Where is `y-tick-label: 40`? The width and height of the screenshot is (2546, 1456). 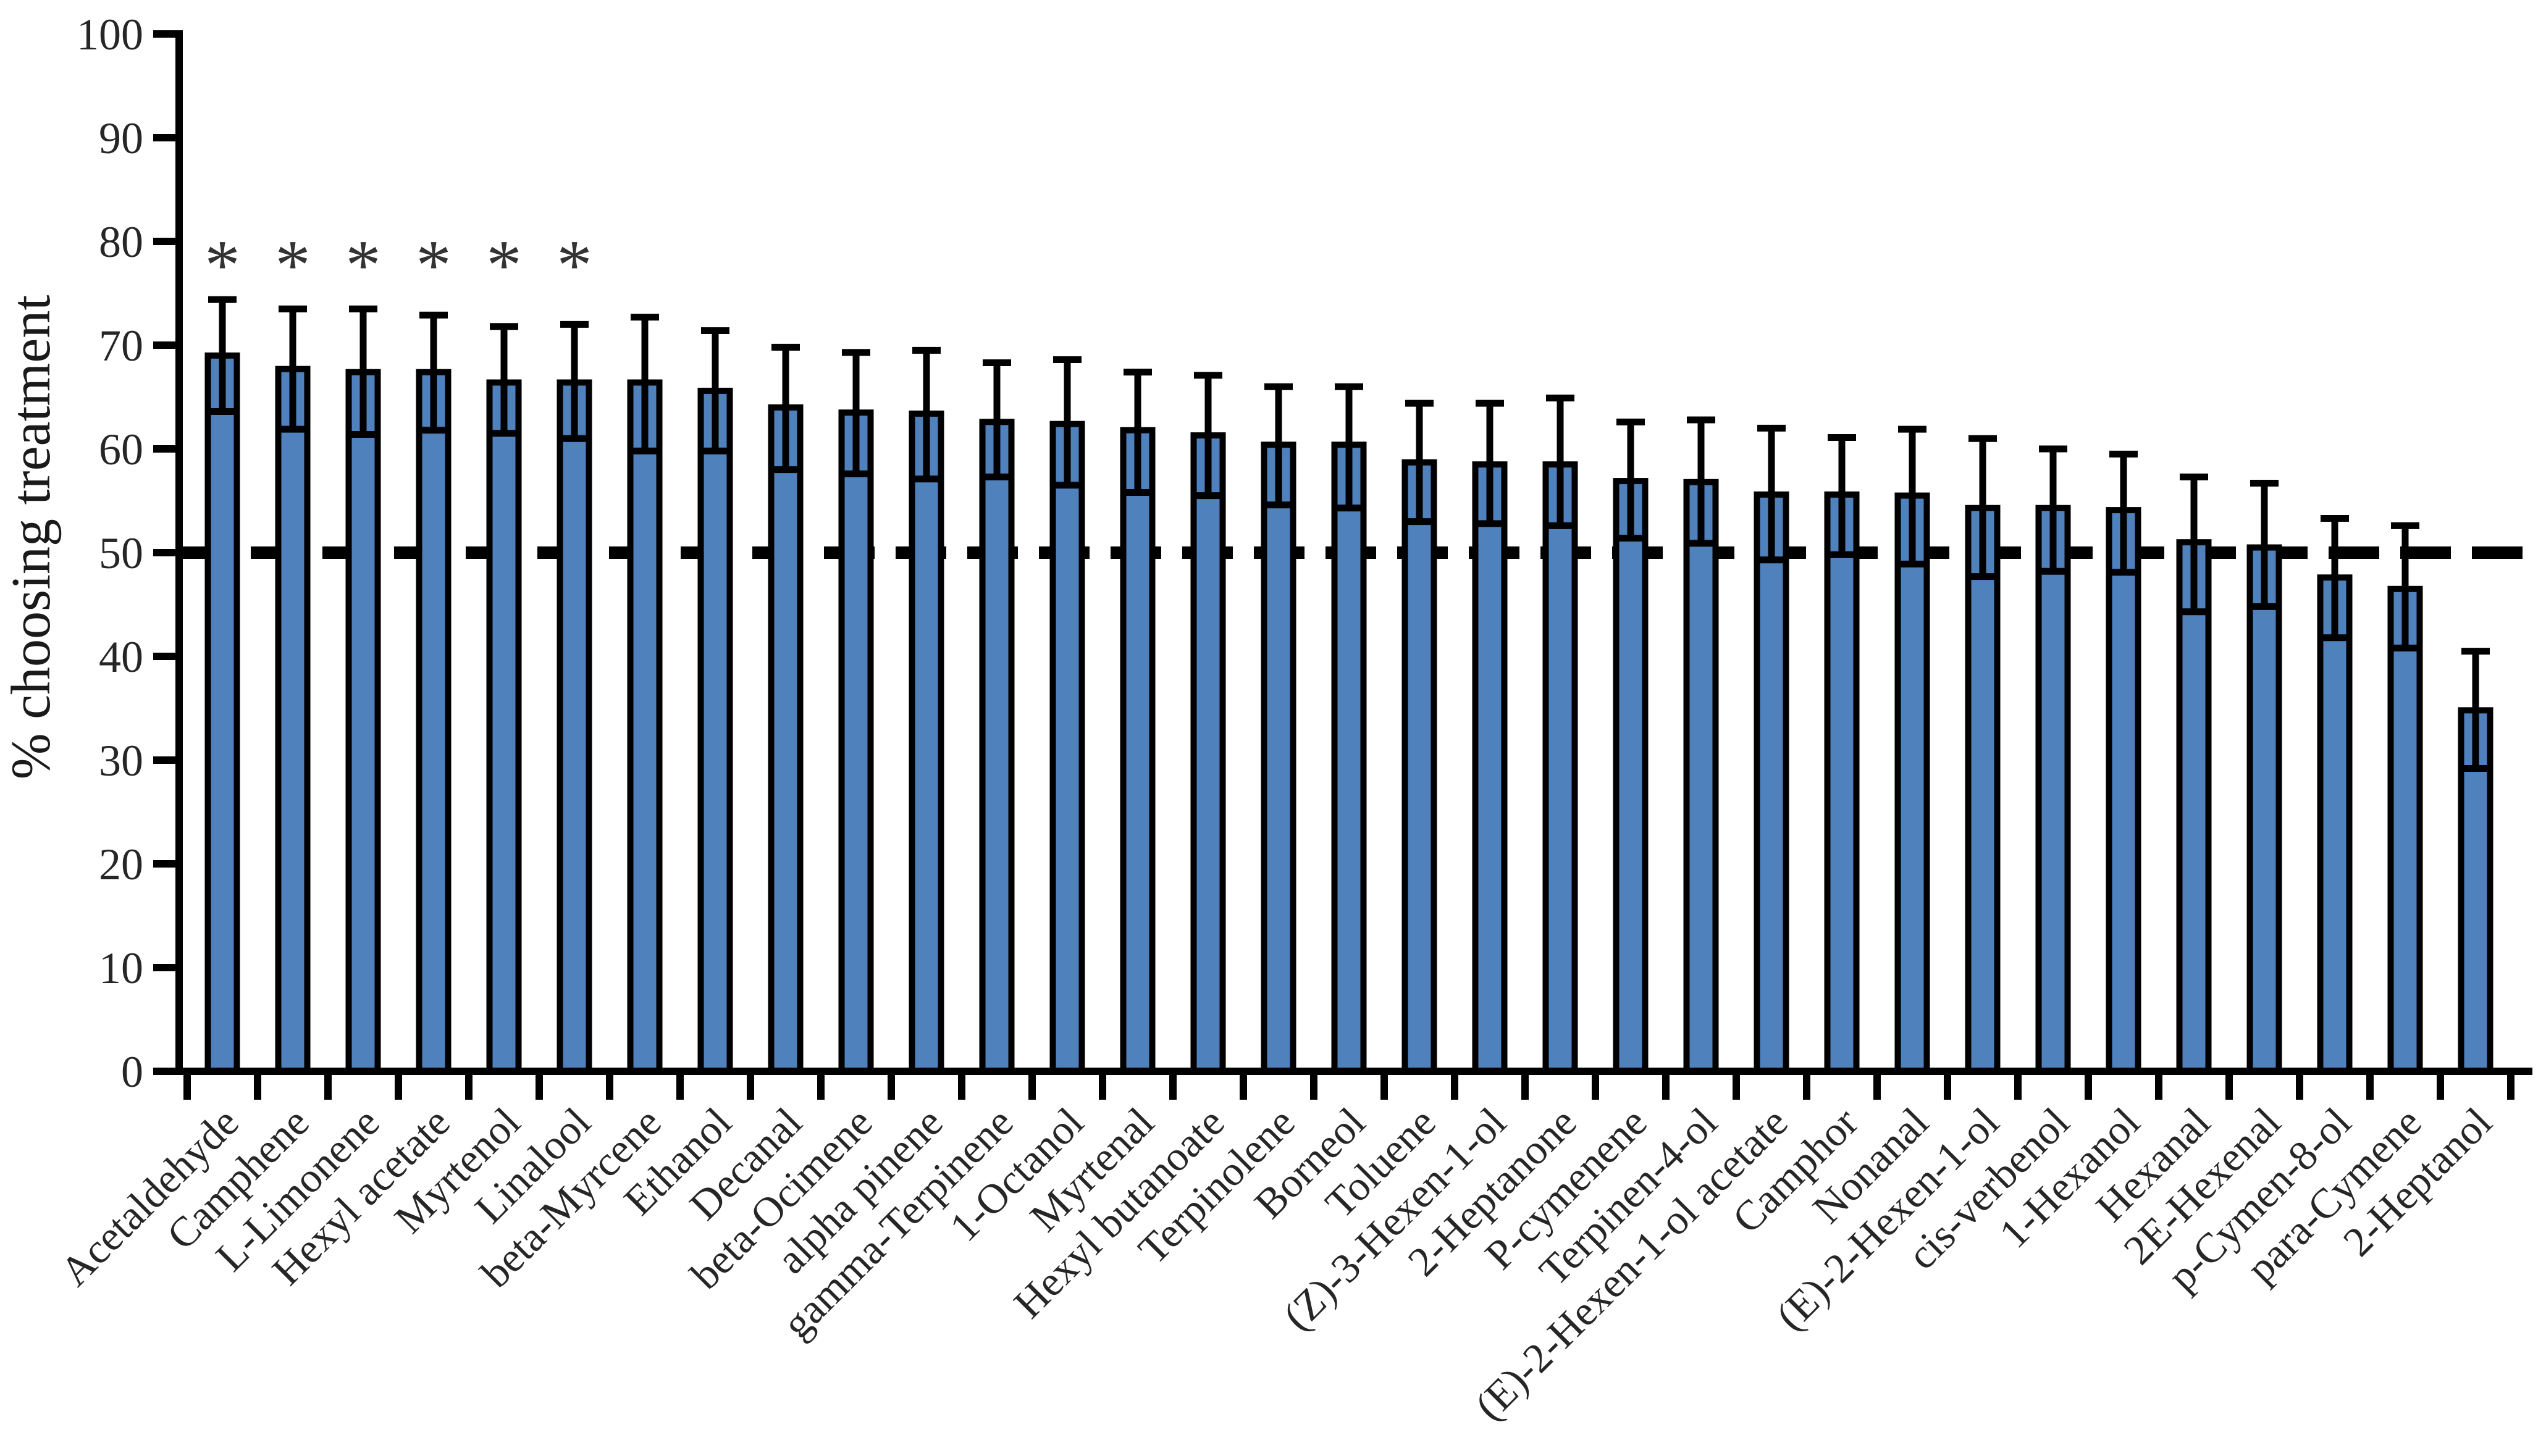 y-tick-label: 40 is located at coordinates (121, 657).